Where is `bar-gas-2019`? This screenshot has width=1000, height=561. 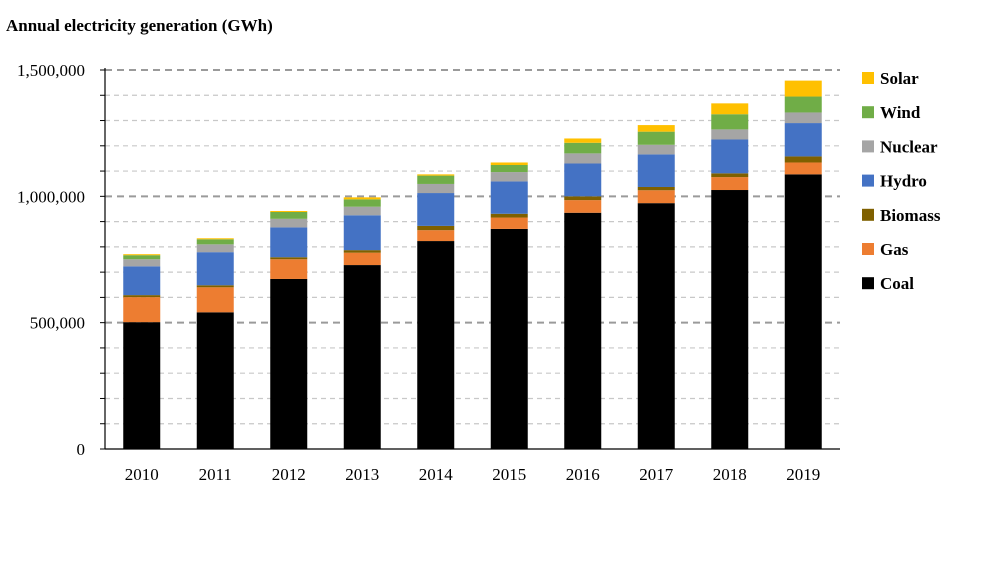 bar-gas-2019 is located at coordinates (803, 168).